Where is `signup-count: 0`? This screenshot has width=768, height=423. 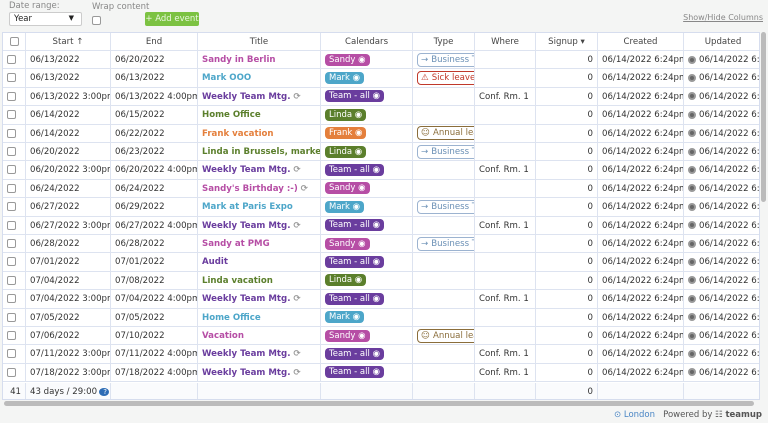 signup-count: 0 is located at coordinates (590, 207).